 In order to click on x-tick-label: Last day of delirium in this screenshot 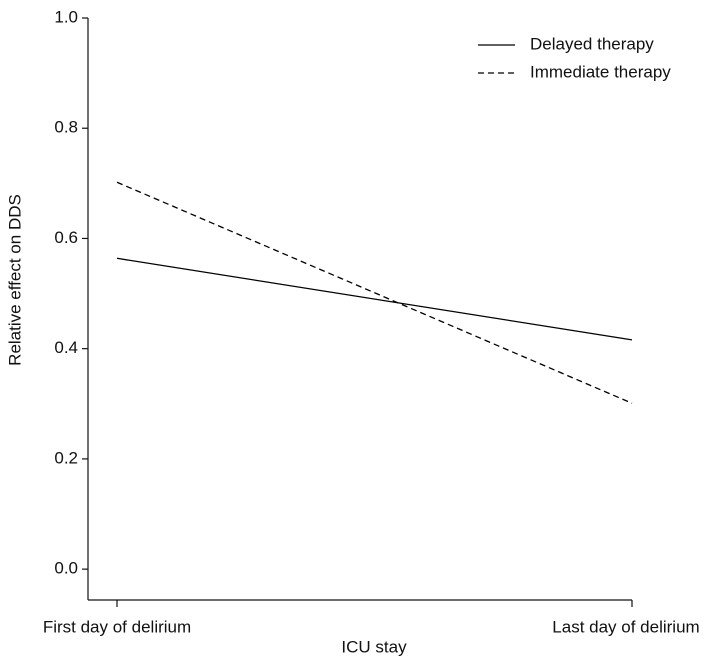, I will do `click(625, 626)`.